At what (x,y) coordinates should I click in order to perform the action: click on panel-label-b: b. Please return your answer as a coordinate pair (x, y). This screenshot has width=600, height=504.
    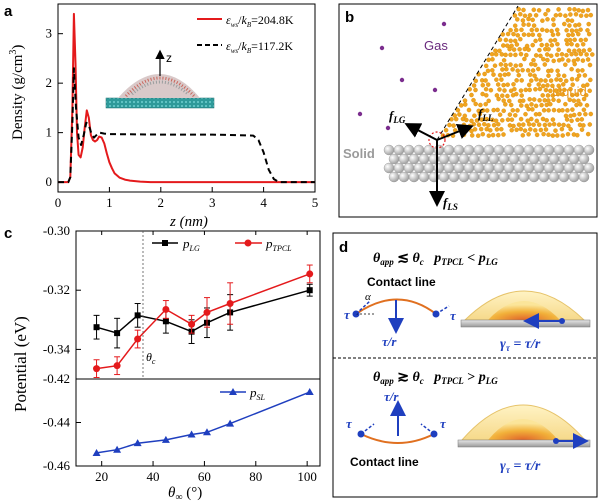
    Looking at the image, I should click on (349, 17).